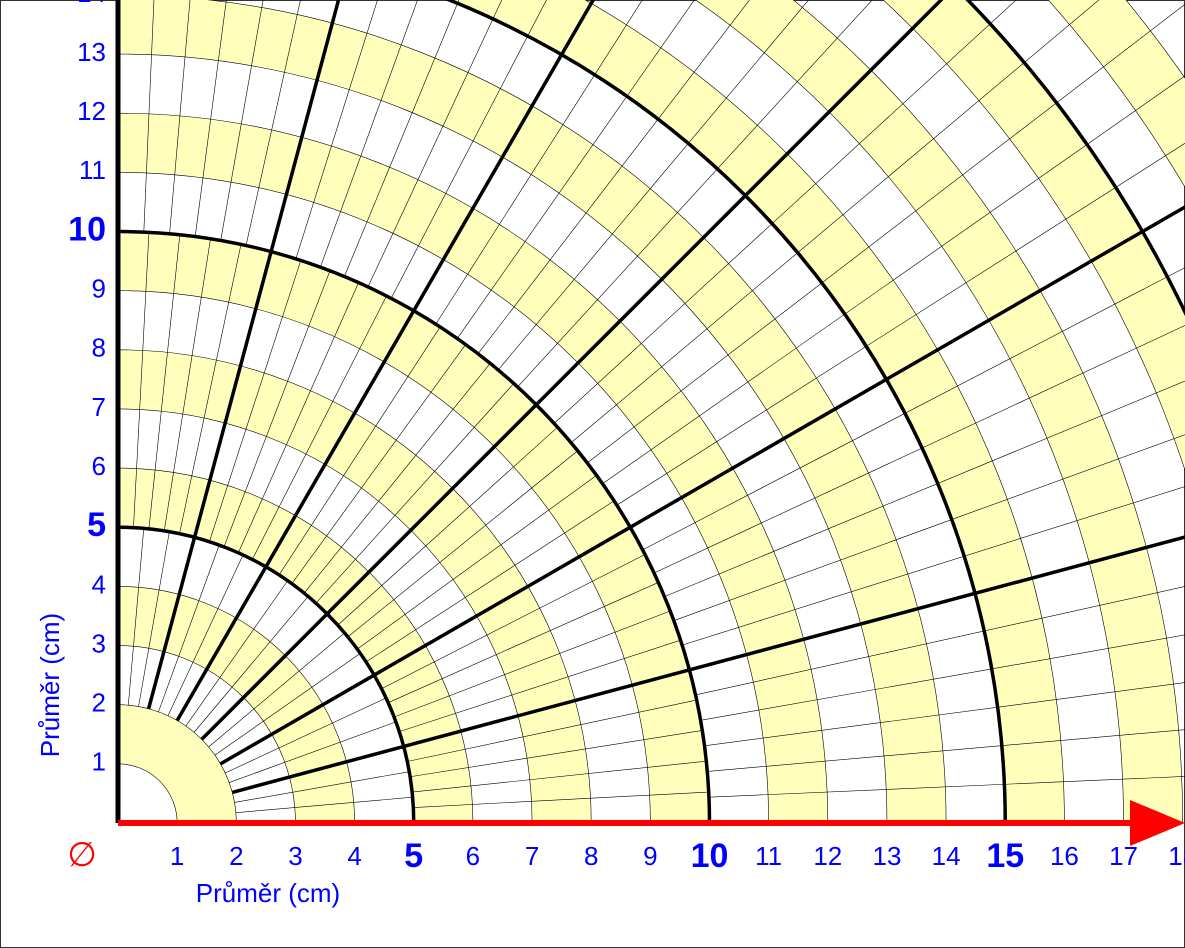 This screenshot has width=1185, height=948. I want to click on x-axis-label: Průměr (cm), so click(268, 893).